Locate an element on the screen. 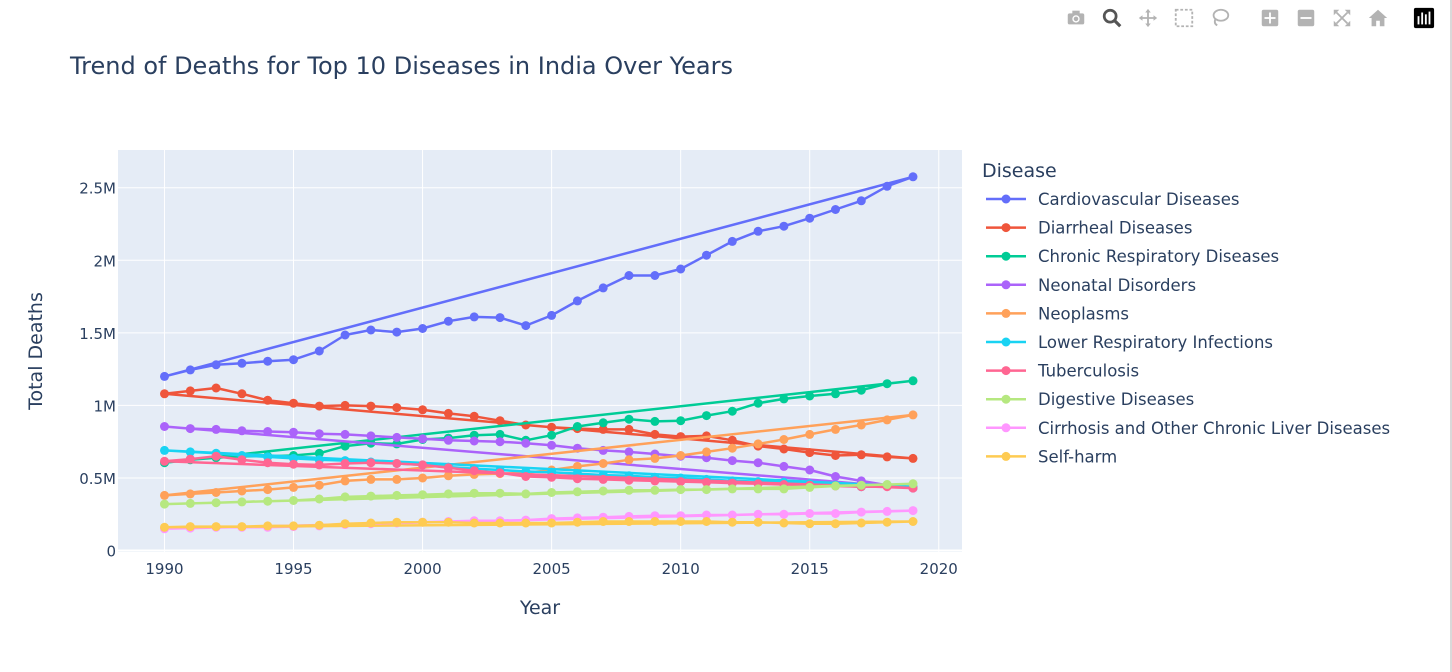 The image size is (1452, 672). zoom-button is located at coordinates (1112, 18).